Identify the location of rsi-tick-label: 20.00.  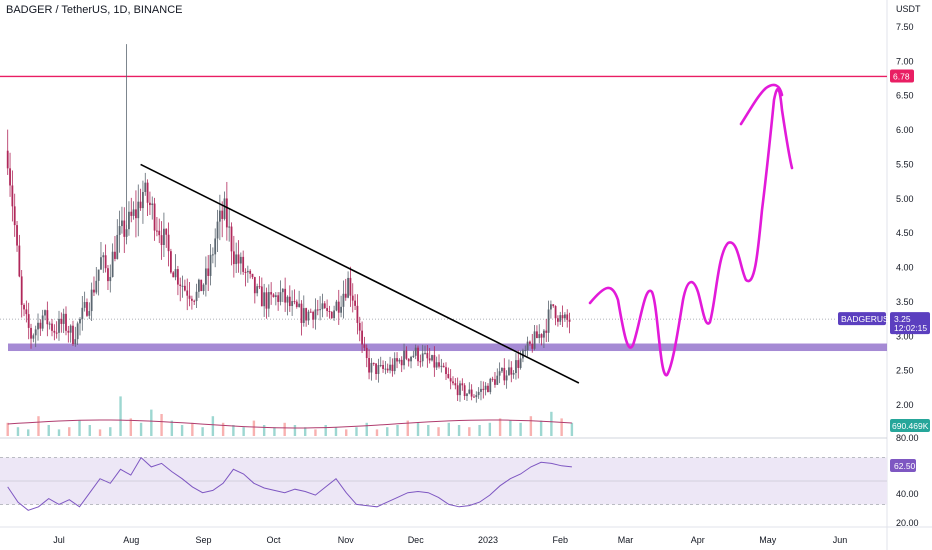
(907, 523).